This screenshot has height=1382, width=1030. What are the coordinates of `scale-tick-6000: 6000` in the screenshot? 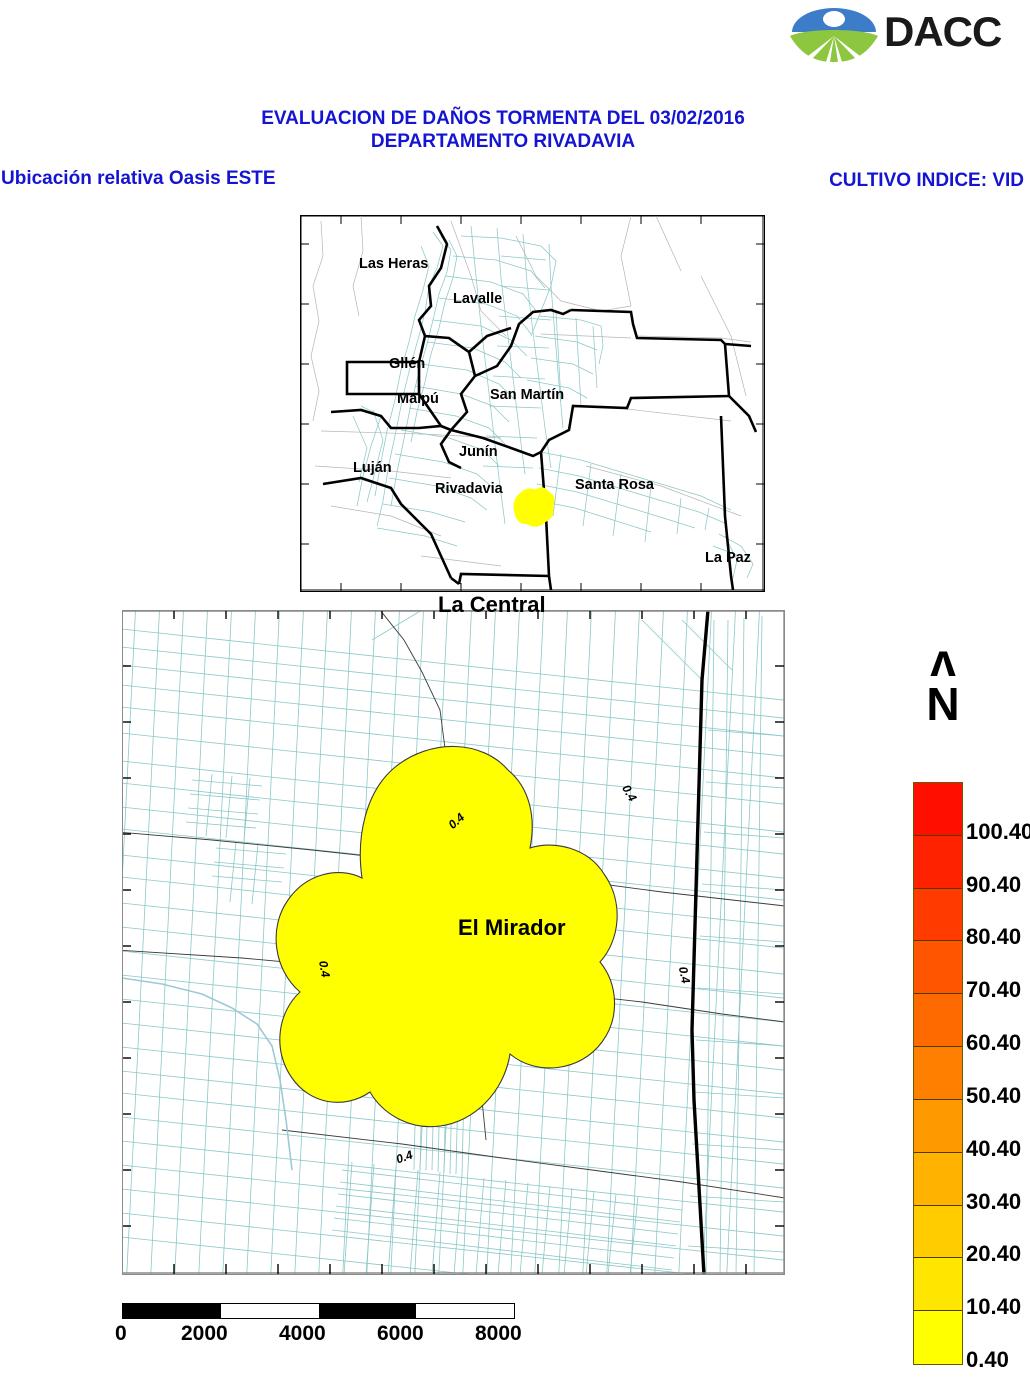 It's located at (400, 1333).